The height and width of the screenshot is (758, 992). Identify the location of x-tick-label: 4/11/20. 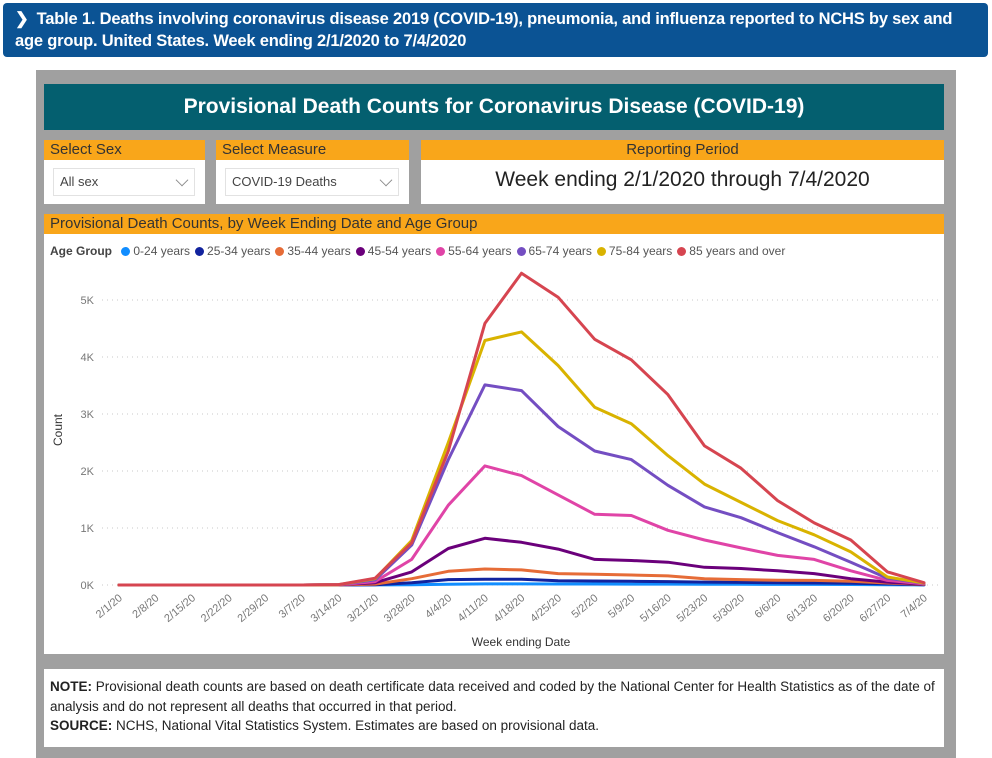
(473, 608).